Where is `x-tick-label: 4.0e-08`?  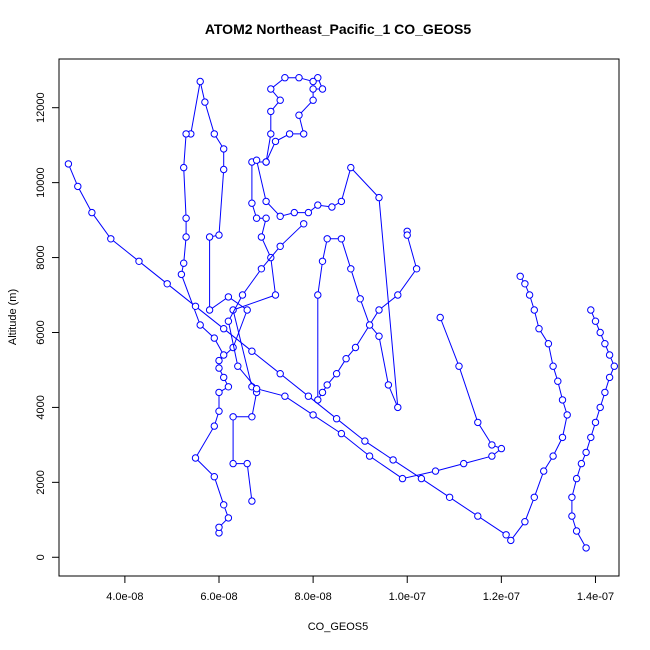 x-tick-label: 4.0e-08 is located at coordinates (124, 597).